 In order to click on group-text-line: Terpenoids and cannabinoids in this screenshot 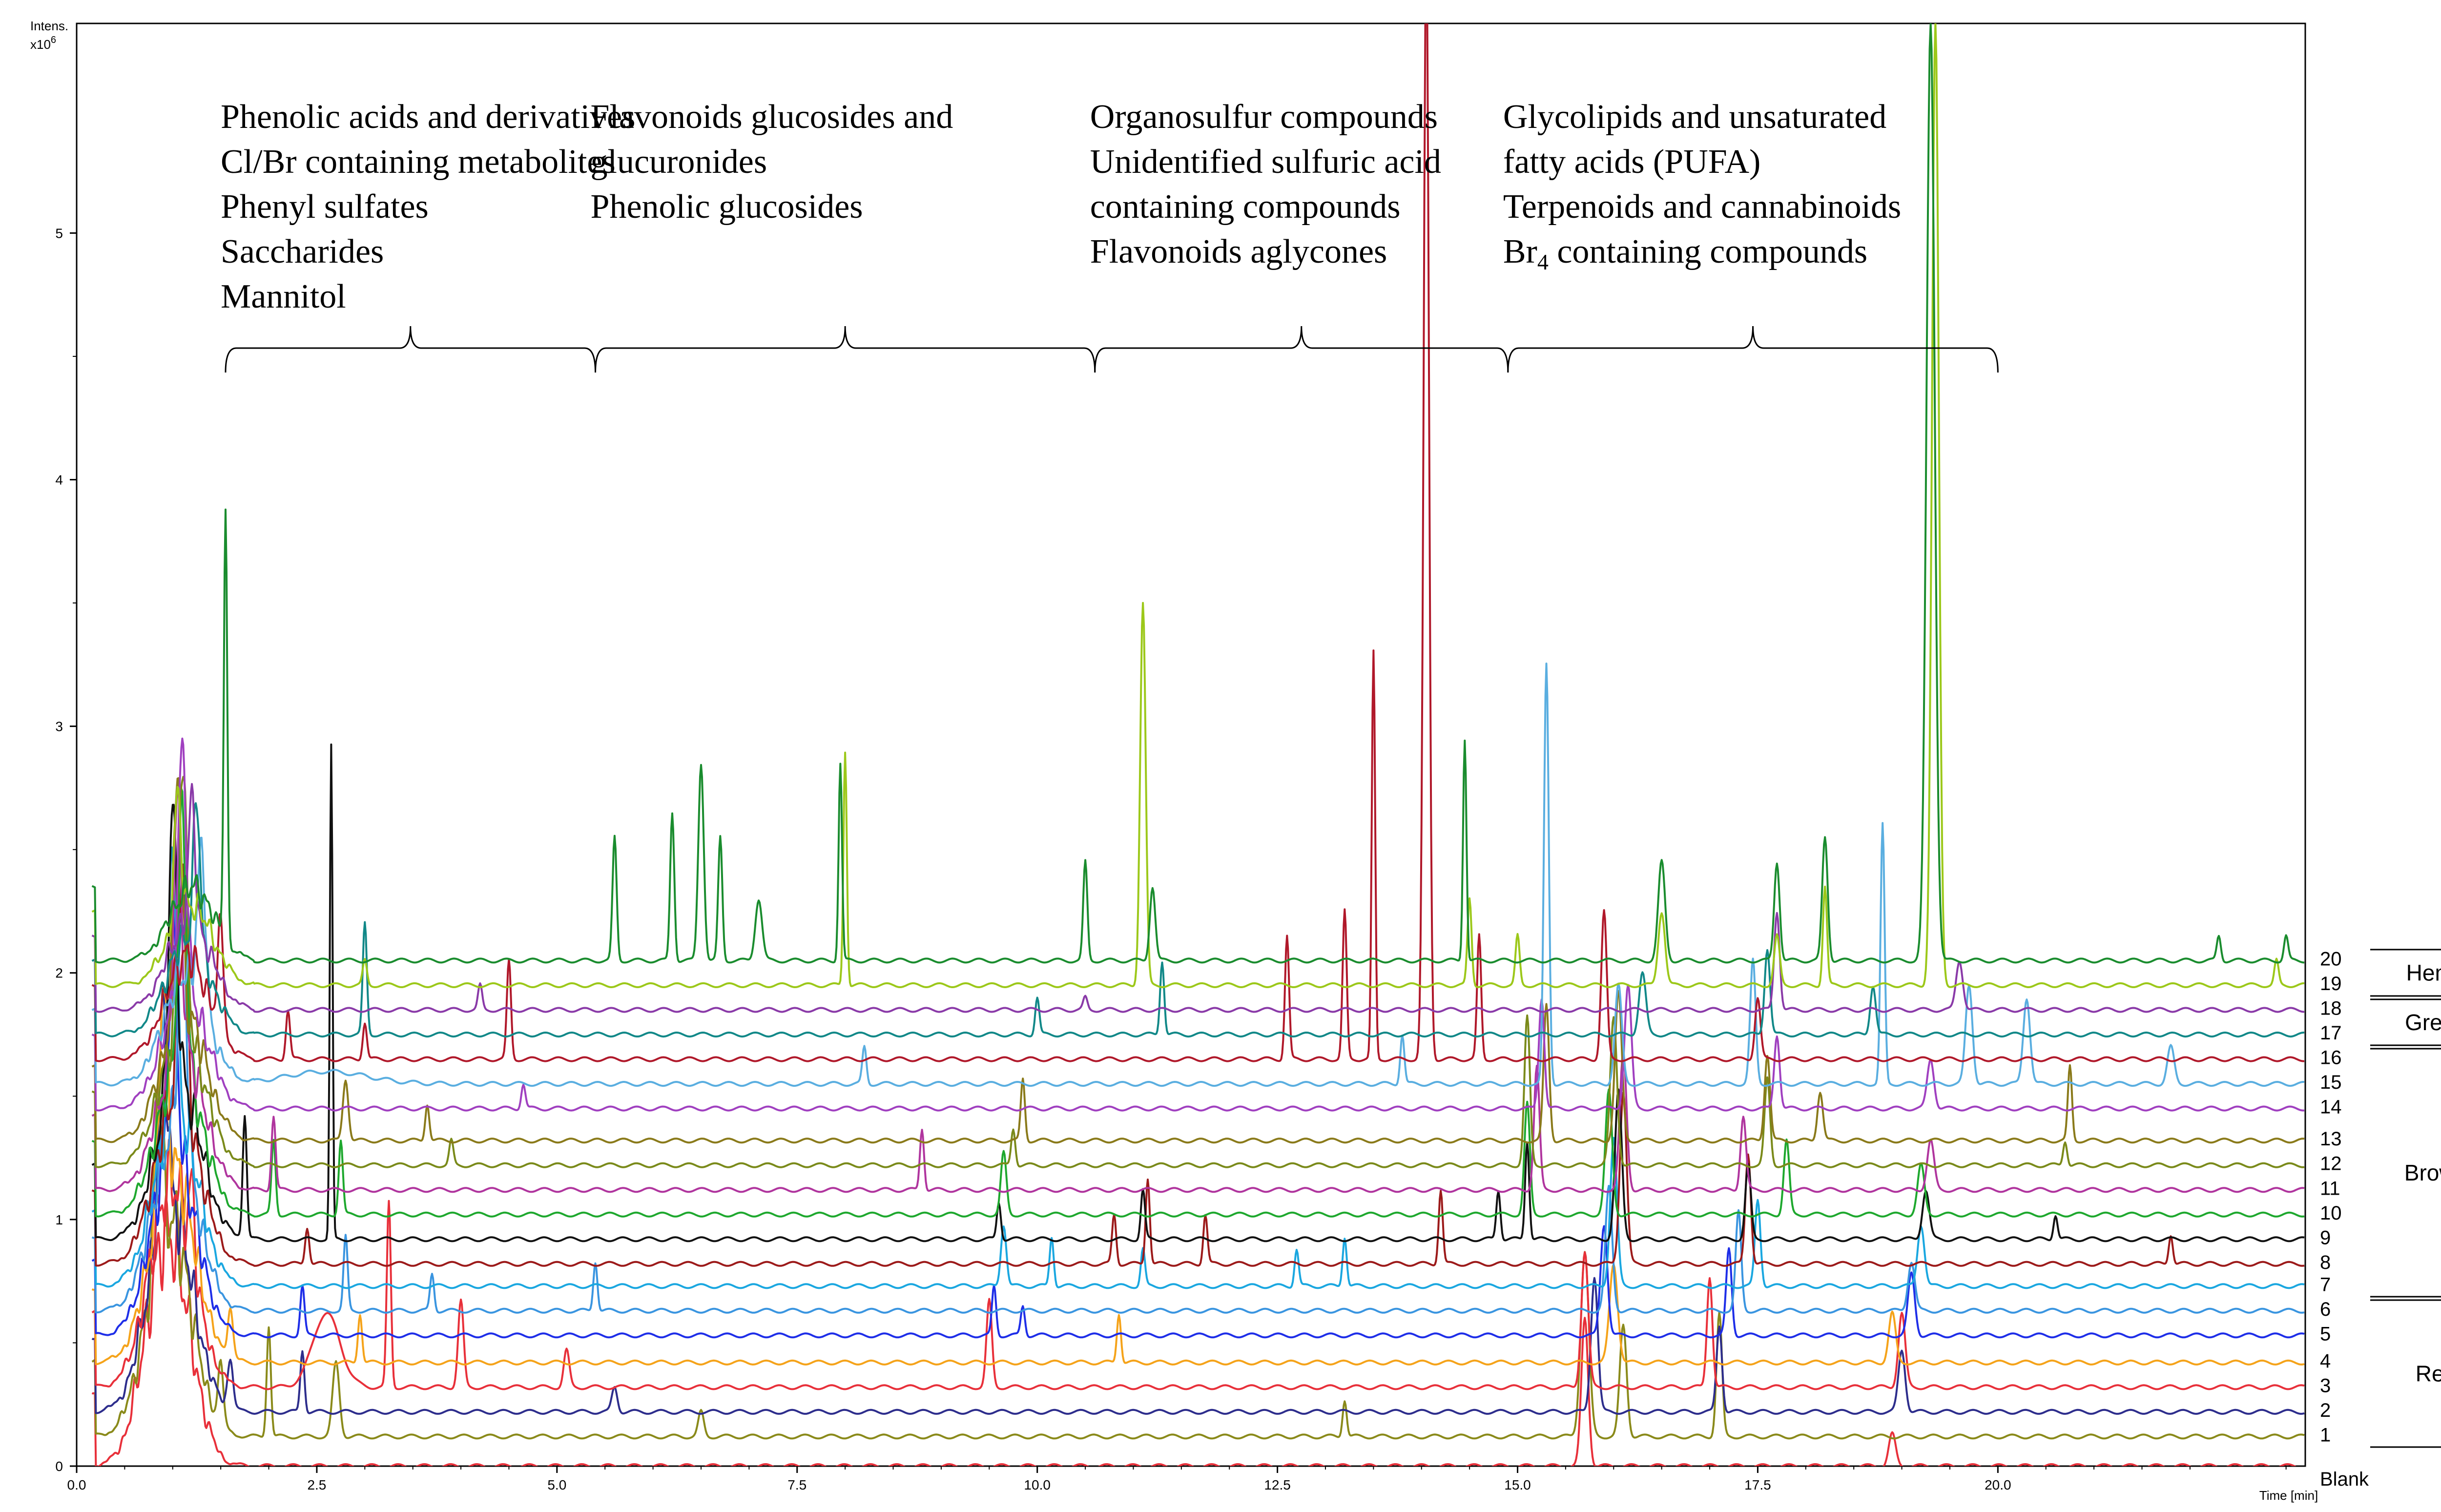, I will do `click(1702, 207)`.